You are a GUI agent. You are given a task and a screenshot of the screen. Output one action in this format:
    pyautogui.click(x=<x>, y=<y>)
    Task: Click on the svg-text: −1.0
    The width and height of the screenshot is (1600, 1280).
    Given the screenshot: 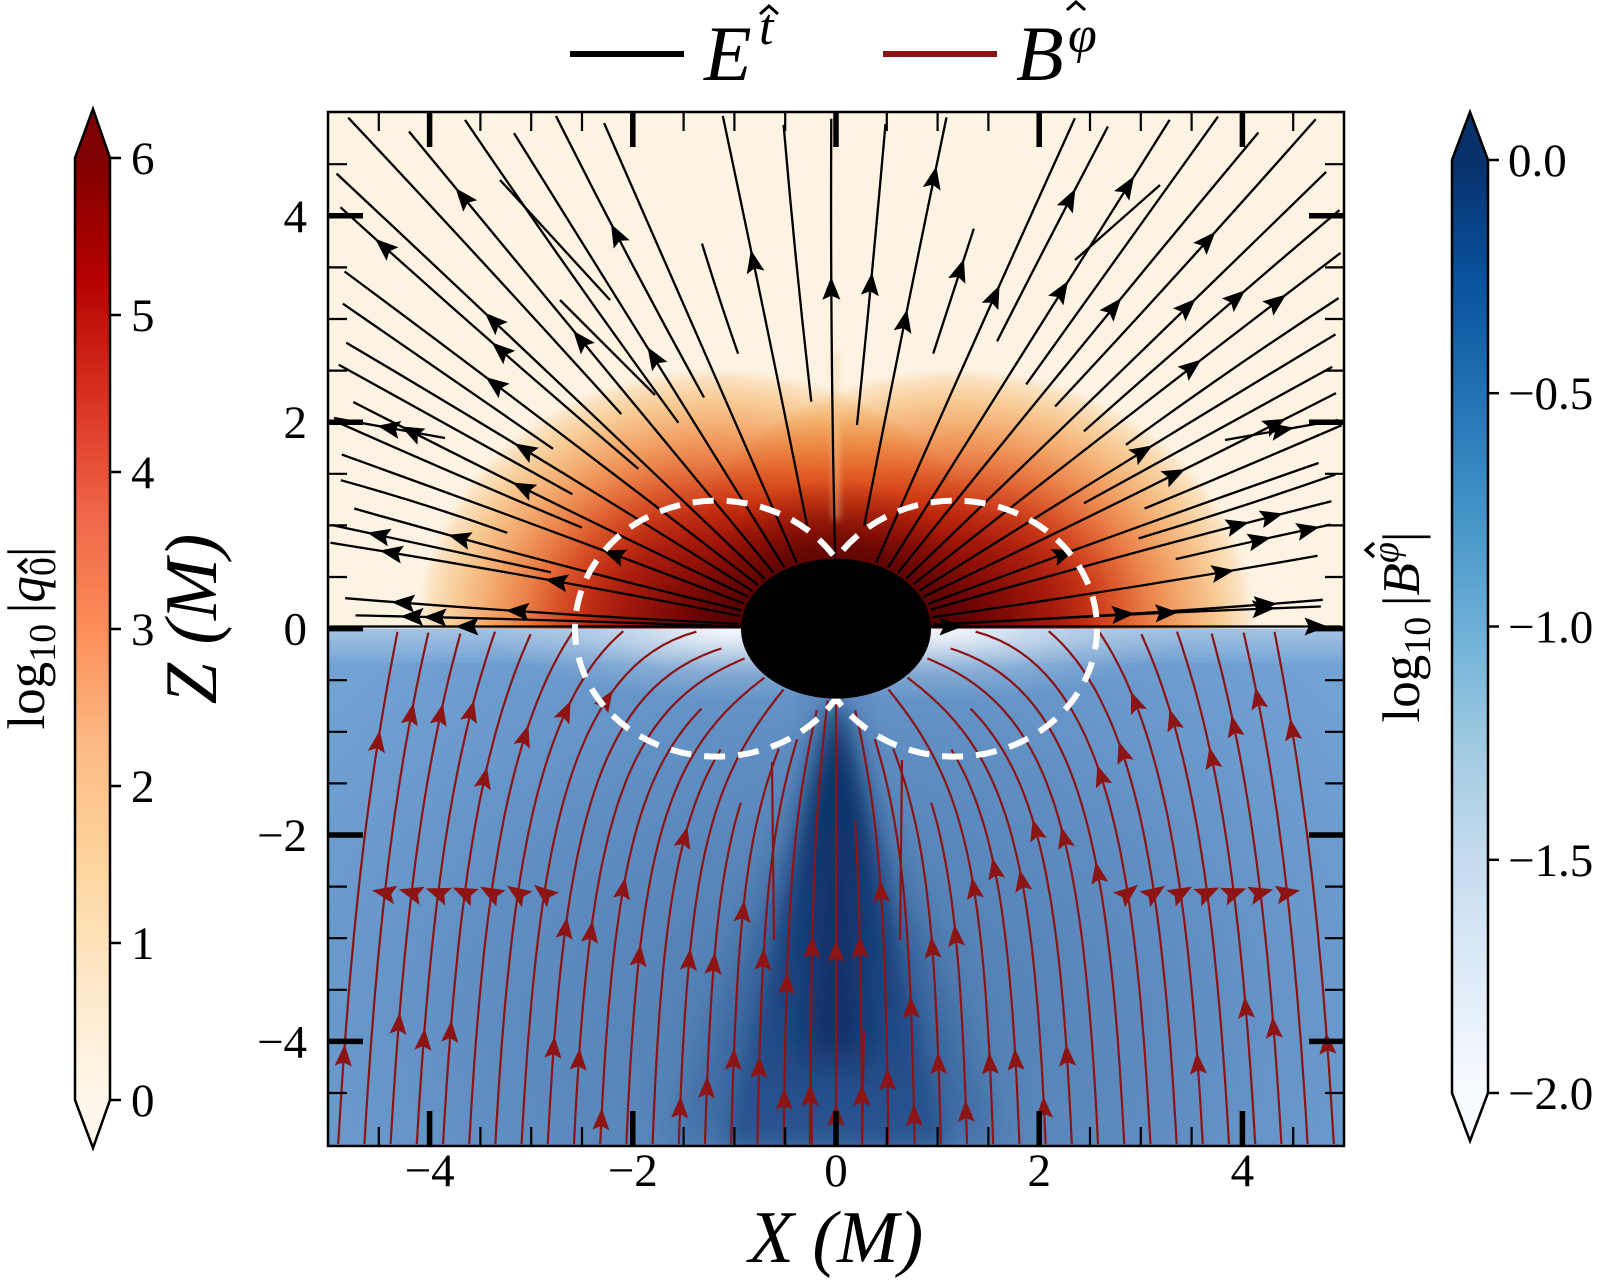 What is the action you would take?
    pyautogui.click(x=1550, y=628)
    